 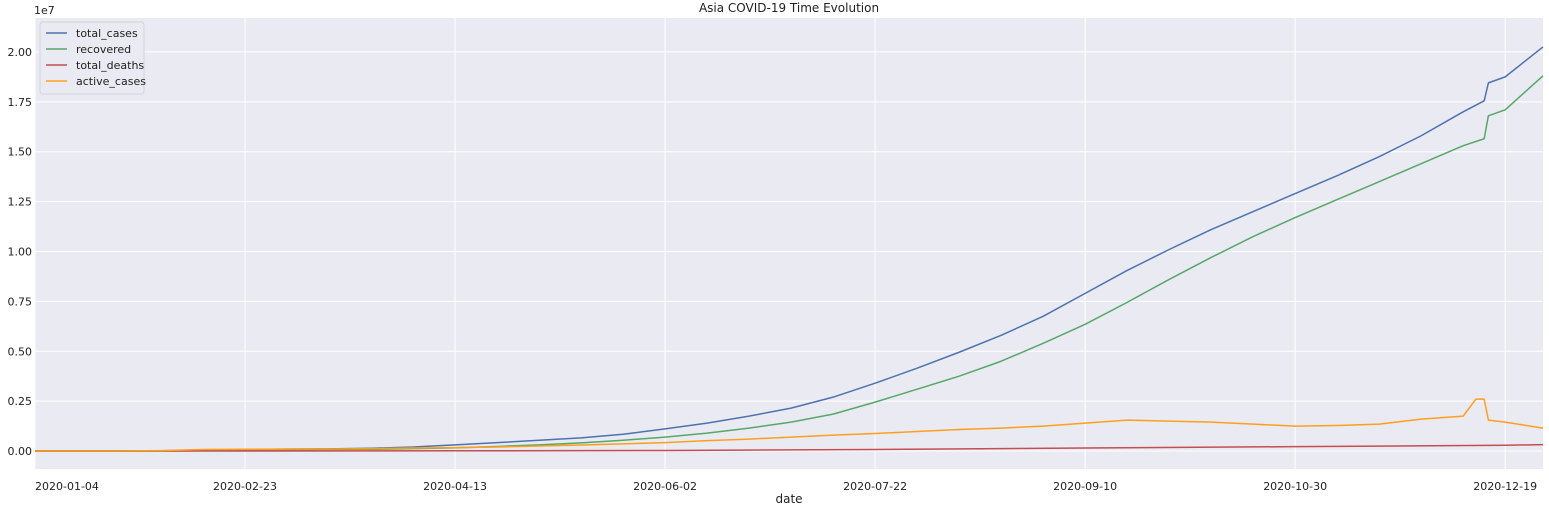 What do you see at coordinates (789, 8) in the screenshot?
I see `chart-title: Asia COVID-19 Time Evolution` at bounding box center [789, 8].